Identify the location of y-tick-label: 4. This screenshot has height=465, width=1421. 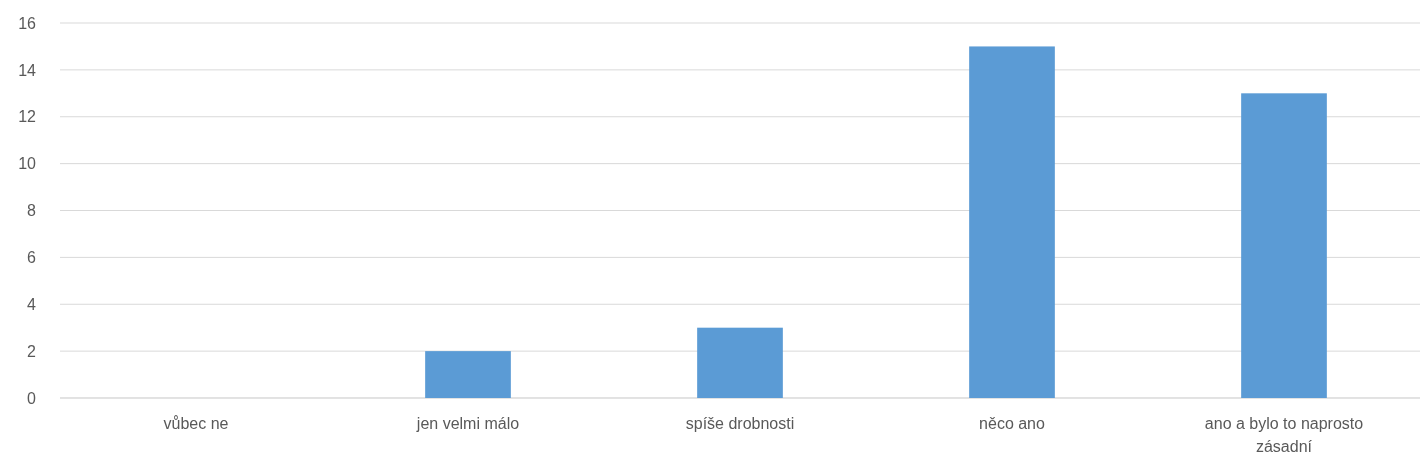
(32, 304).